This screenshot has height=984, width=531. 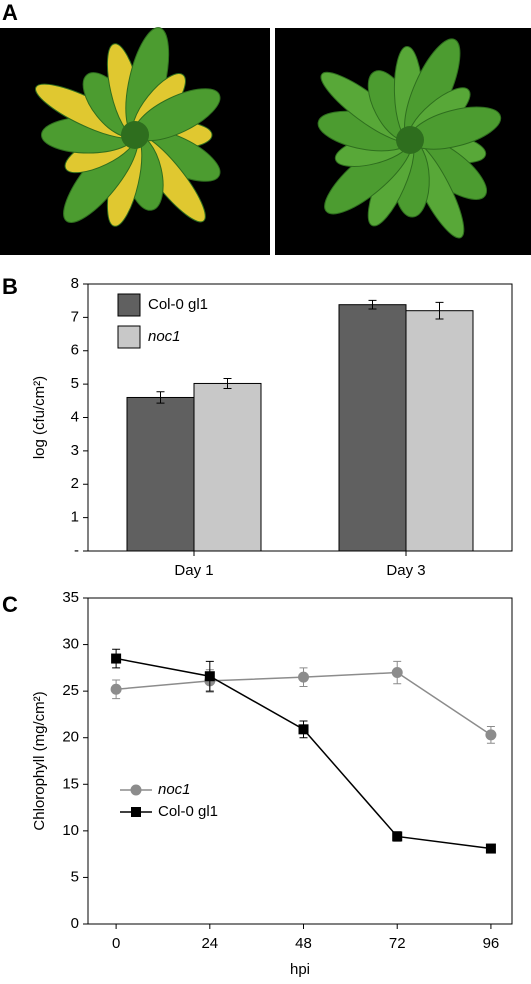 What do you see at coordinates (10, 604) in the screenshot?
I see `panel-label: C` at bounding box center [10, 604].